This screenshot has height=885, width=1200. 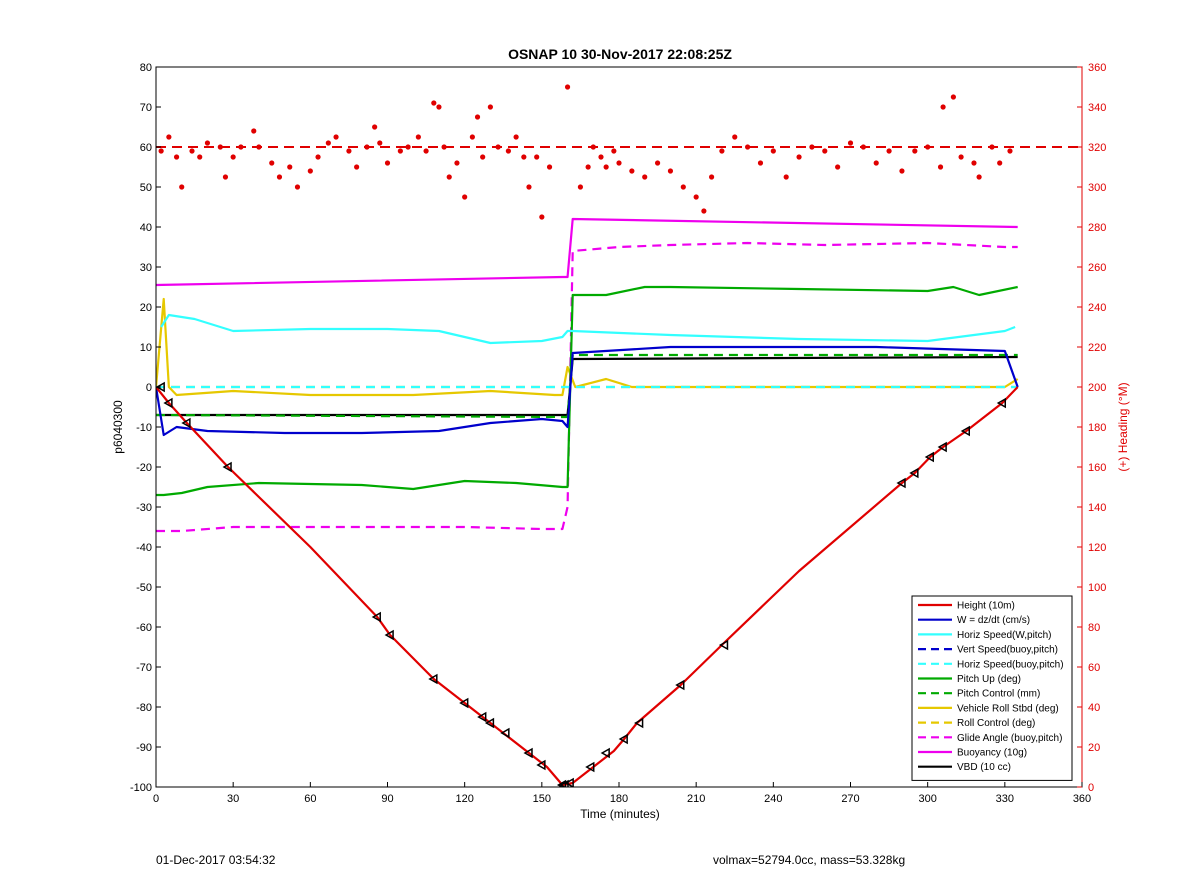 I want to click on y-tick-label: -70, so click(x=144, y=668).